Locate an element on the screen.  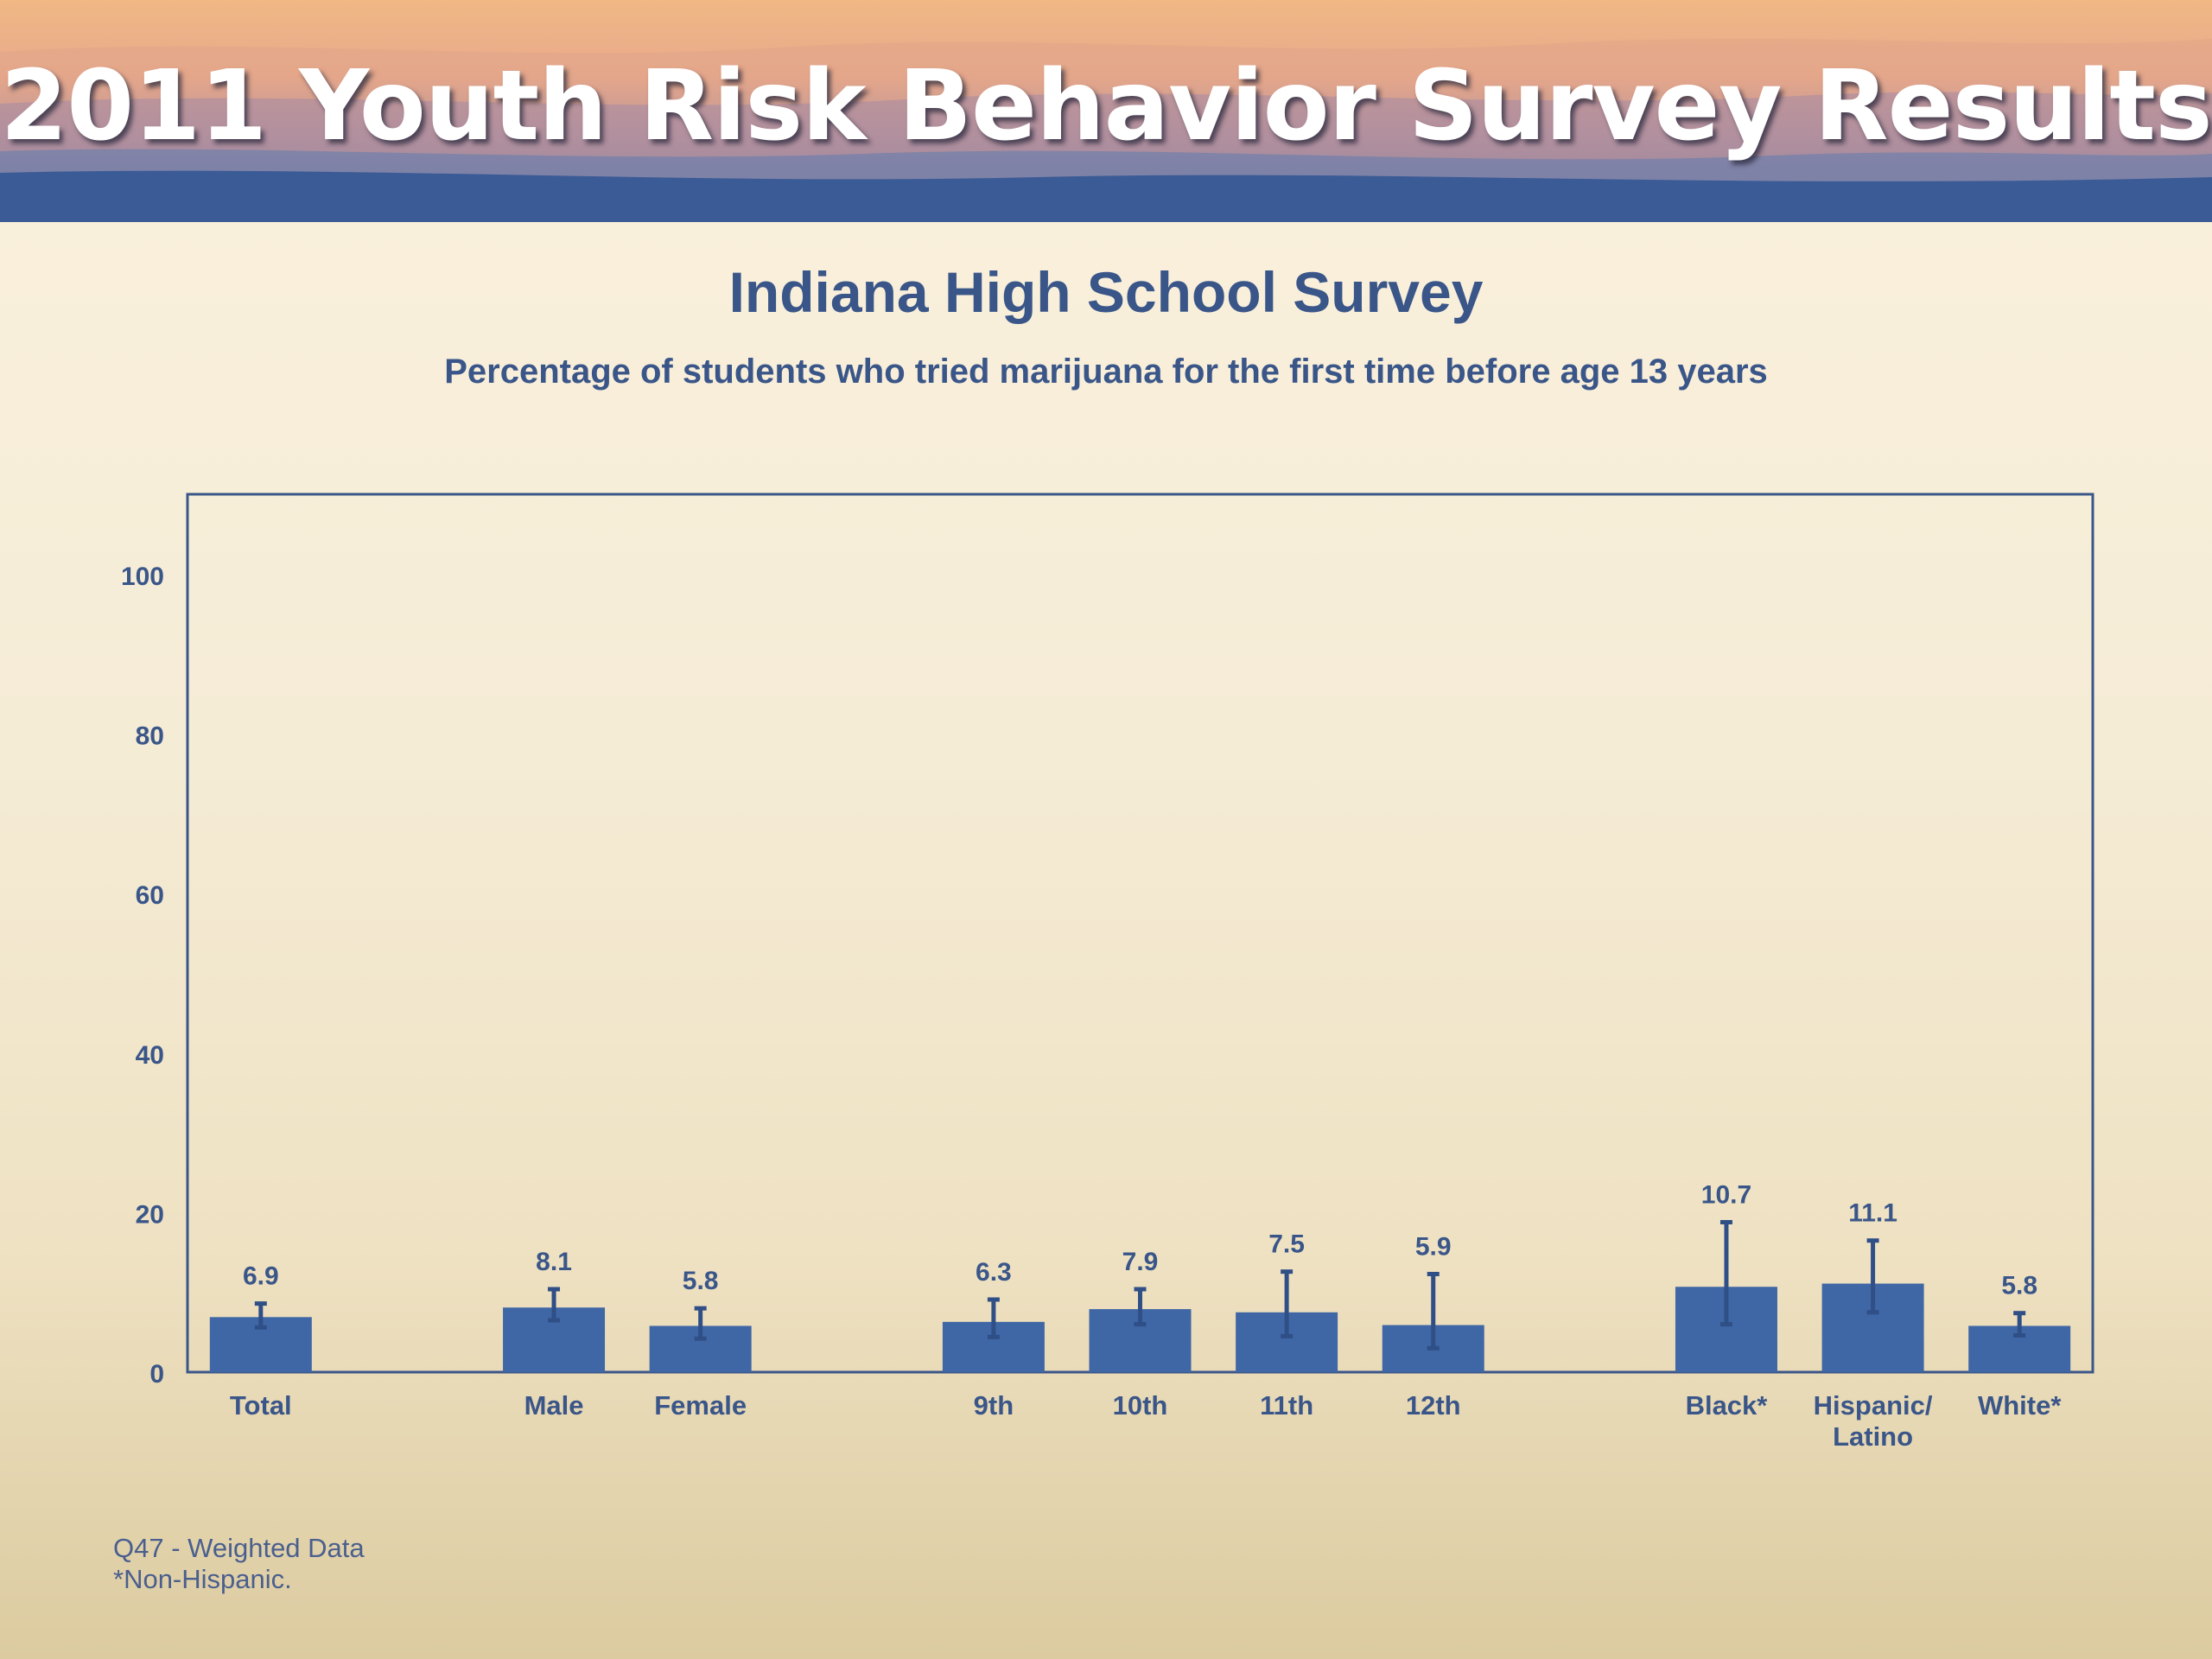
banner-title: 2011 Youth Risk Behavior Survey Results is located at coordinates (1106, 106).